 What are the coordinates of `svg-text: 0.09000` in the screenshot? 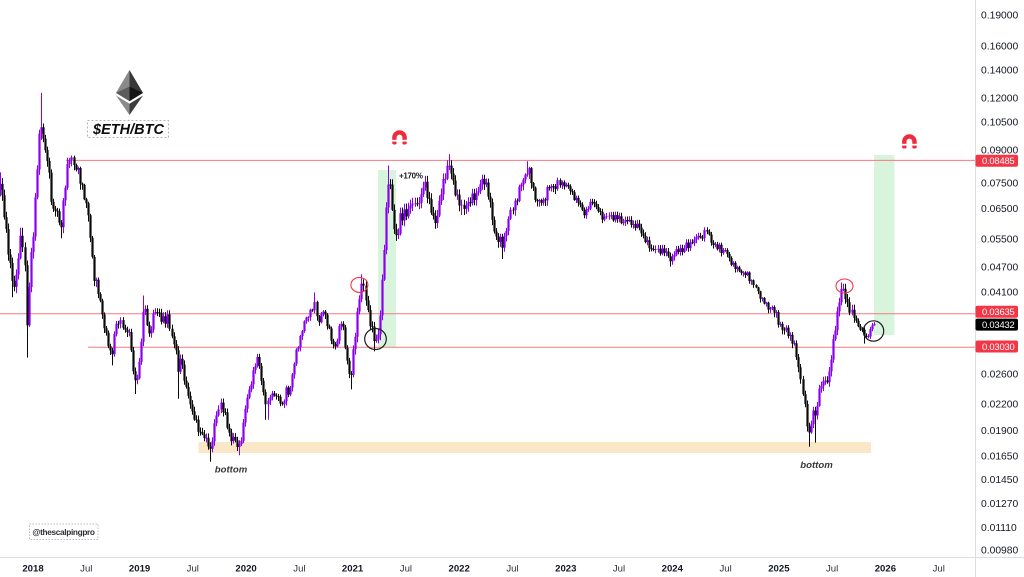 It's located at (999, 150).